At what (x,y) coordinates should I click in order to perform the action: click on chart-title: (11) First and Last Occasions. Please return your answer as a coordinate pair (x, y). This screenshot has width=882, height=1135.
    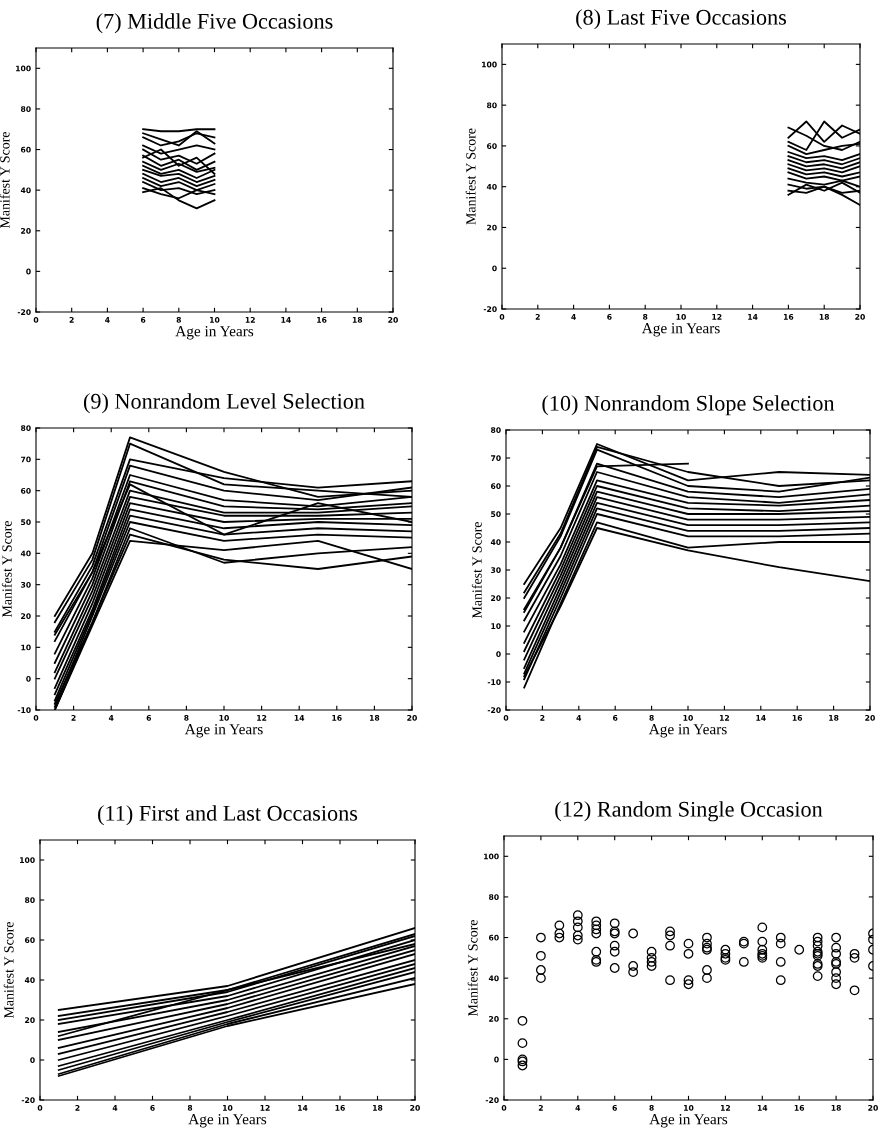
    Looking at the image, I should click on (228, 815).